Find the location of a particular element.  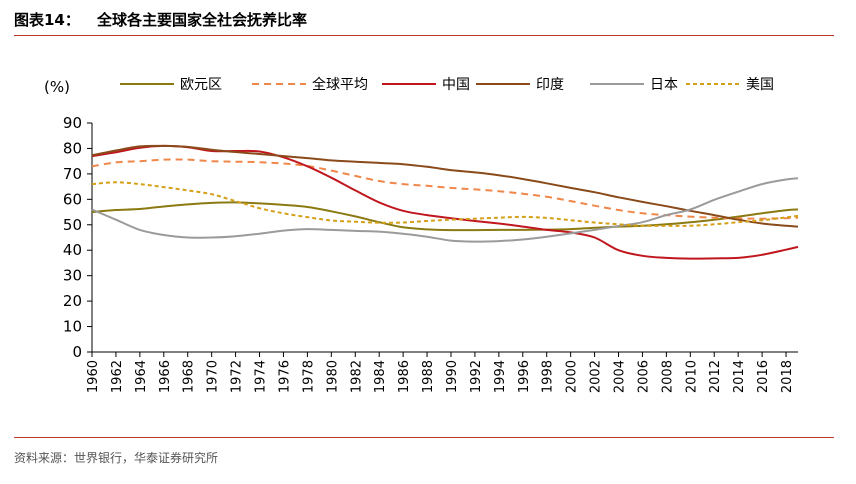

x-tick-label: 1970 is located at coordinates (213, 376).